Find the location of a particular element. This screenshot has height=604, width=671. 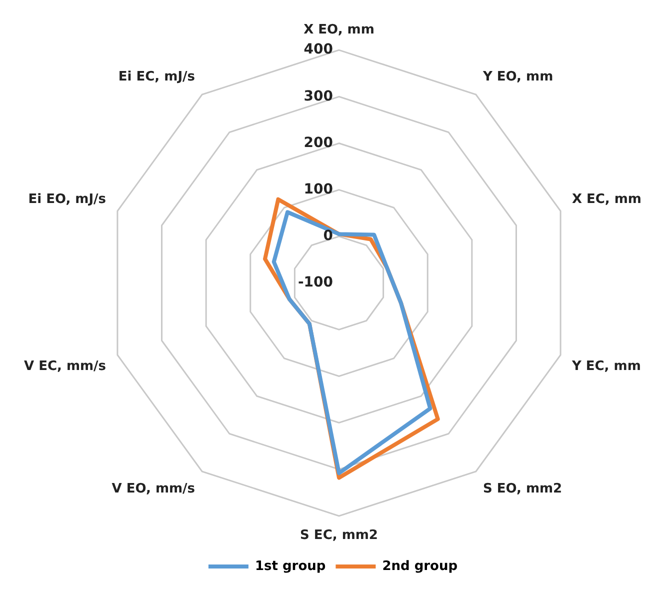

legend-label: 1st group is located at coordinates (290, 566).